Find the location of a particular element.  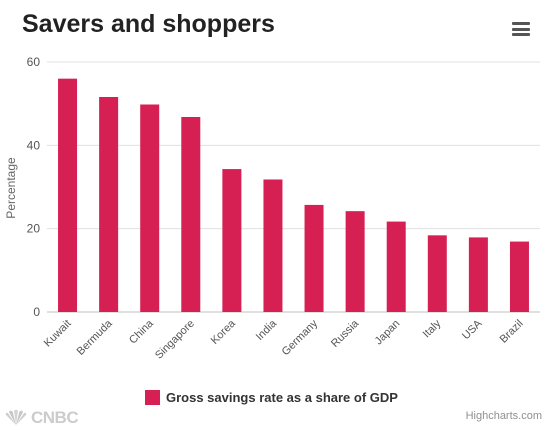

x-tick-label: Germany is located at coordinates (300, 337).